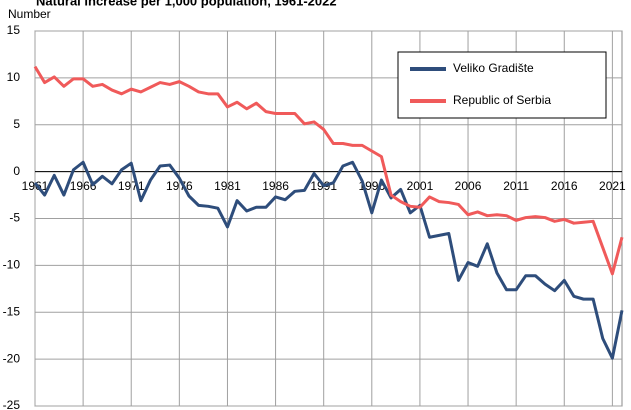  I want to click on y-tick-label: -20, so click(12, 358).